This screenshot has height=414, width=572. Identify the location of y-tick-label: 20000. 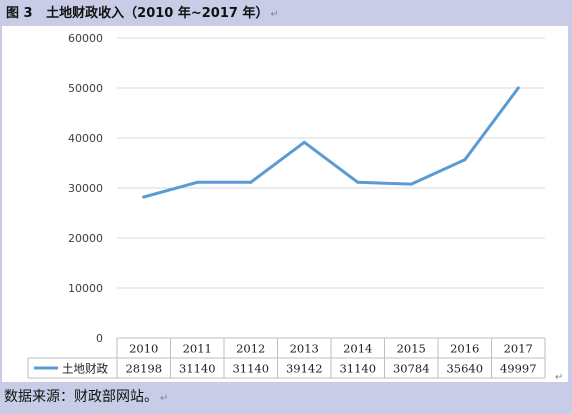
(85, 238).